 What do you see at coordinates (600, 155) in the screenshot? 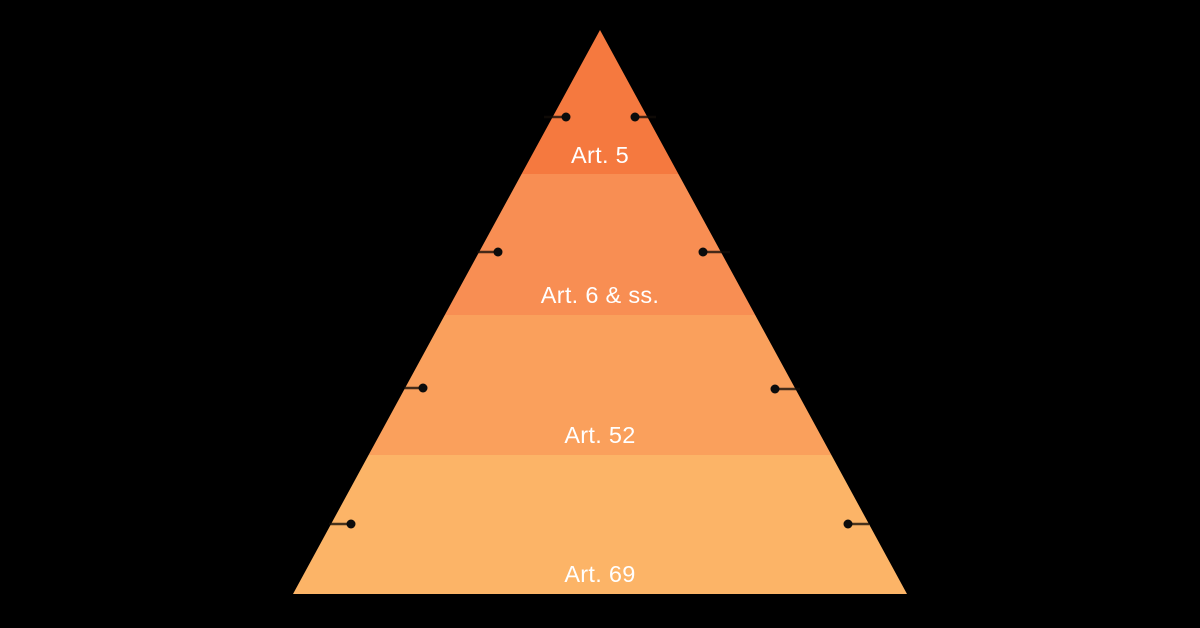
I see `pyramid-level-1-label: Art. 5` at bounding box center [600, 155].